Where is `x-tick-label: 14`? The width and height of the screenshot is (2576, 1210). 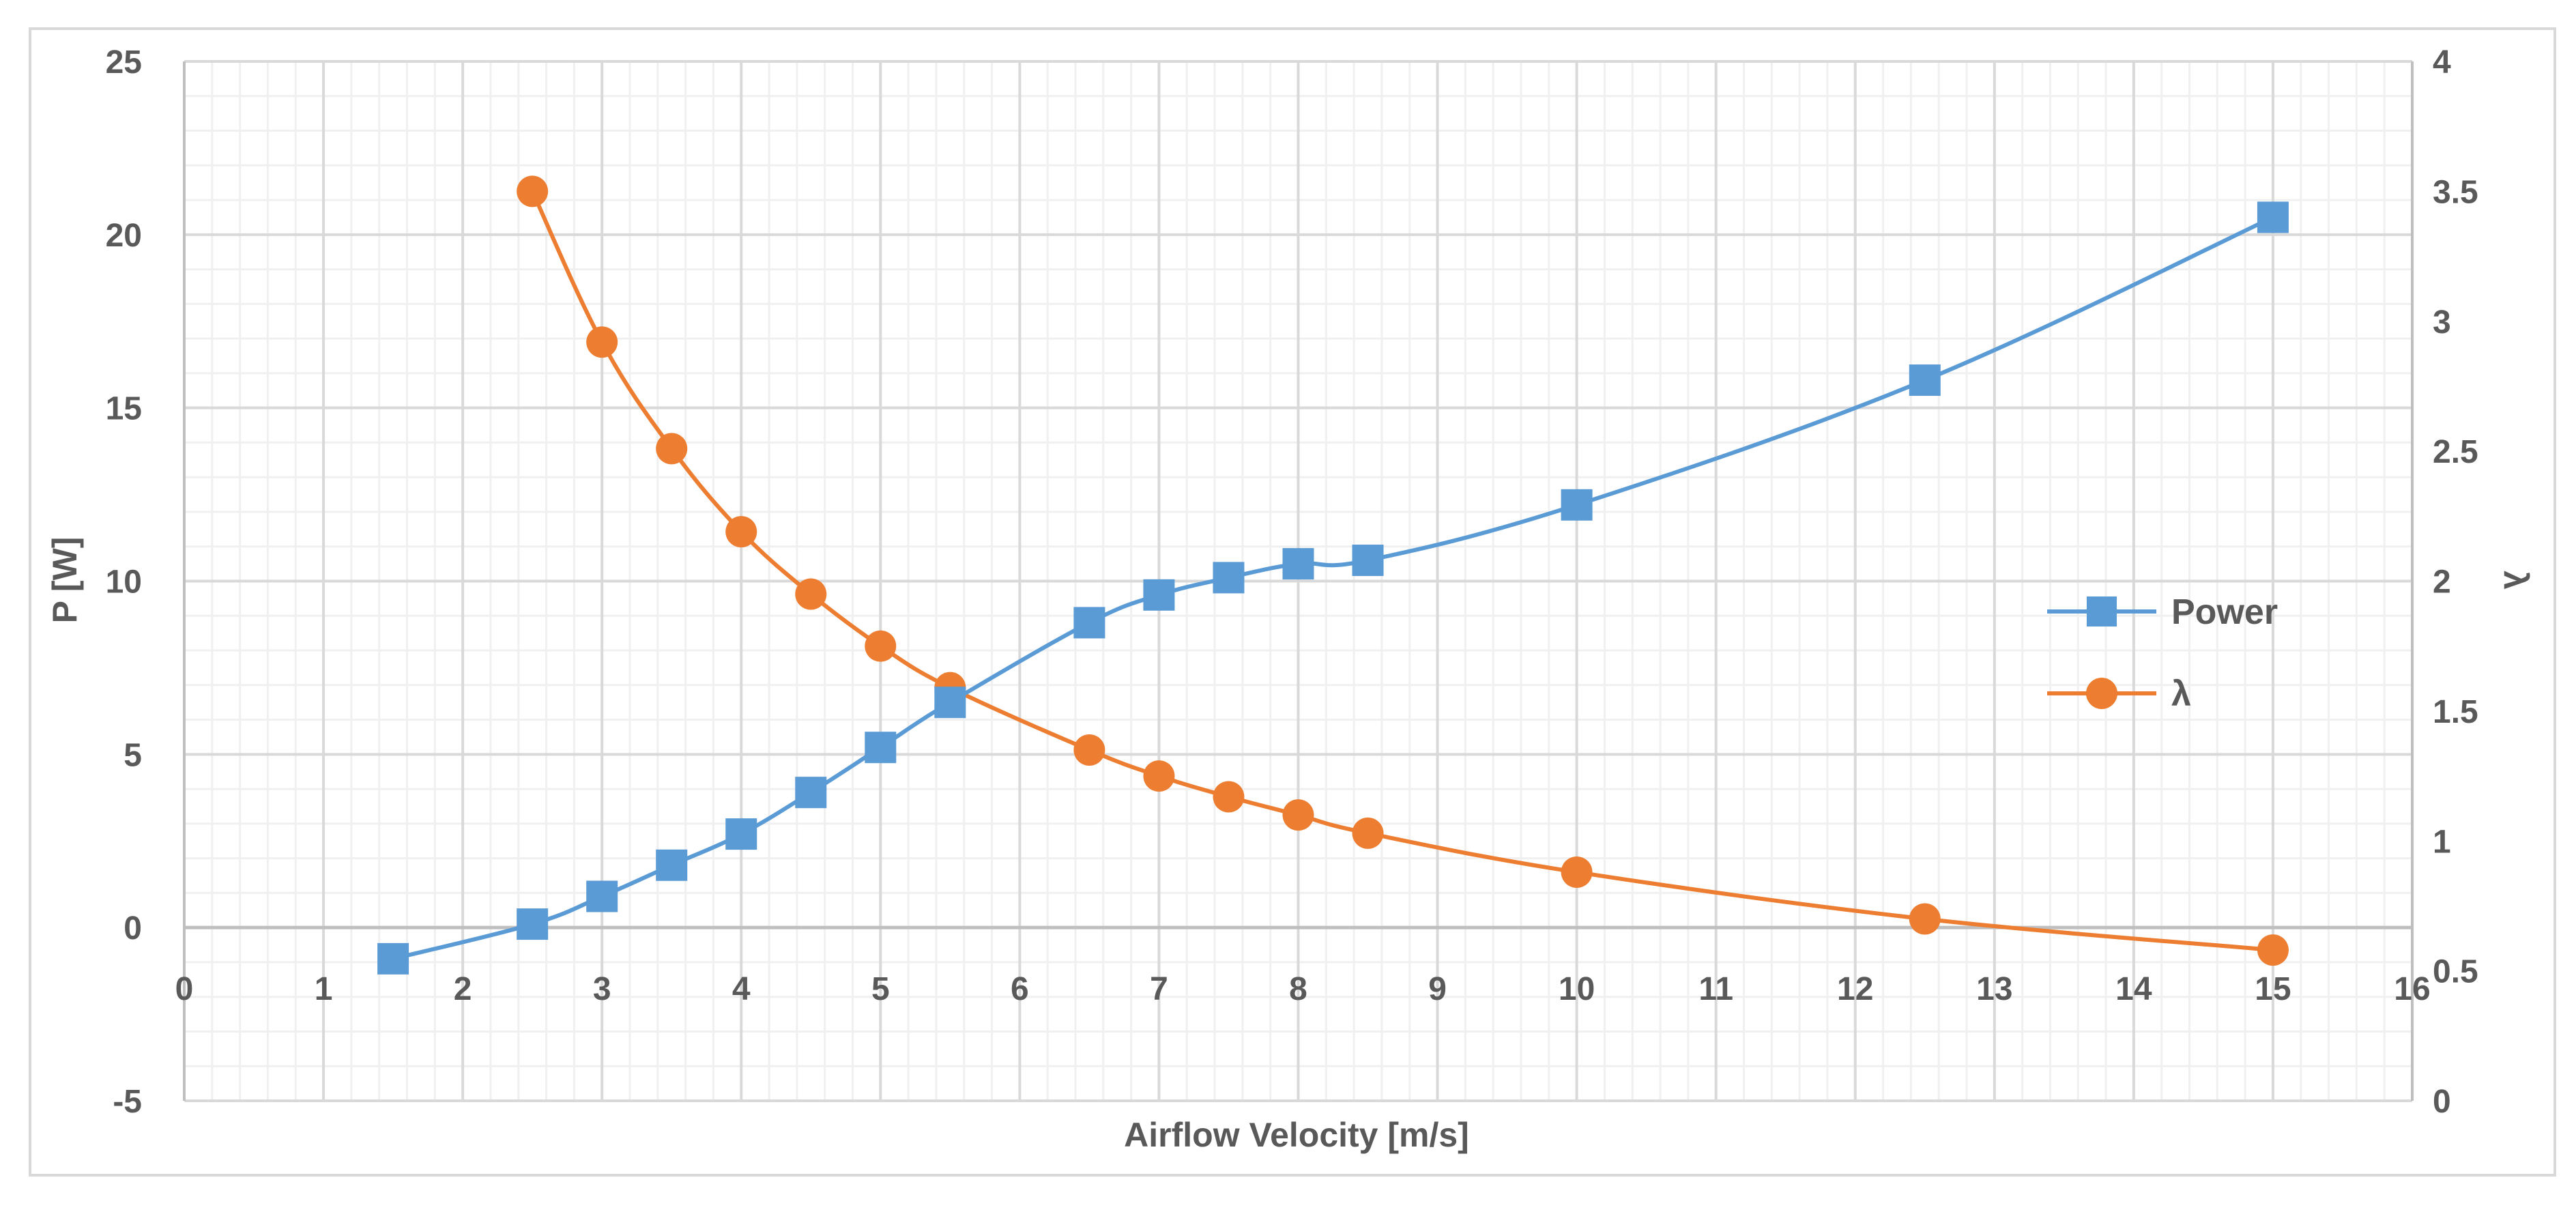 x-tick-label: 14 is located at coordinates (2133, 989).